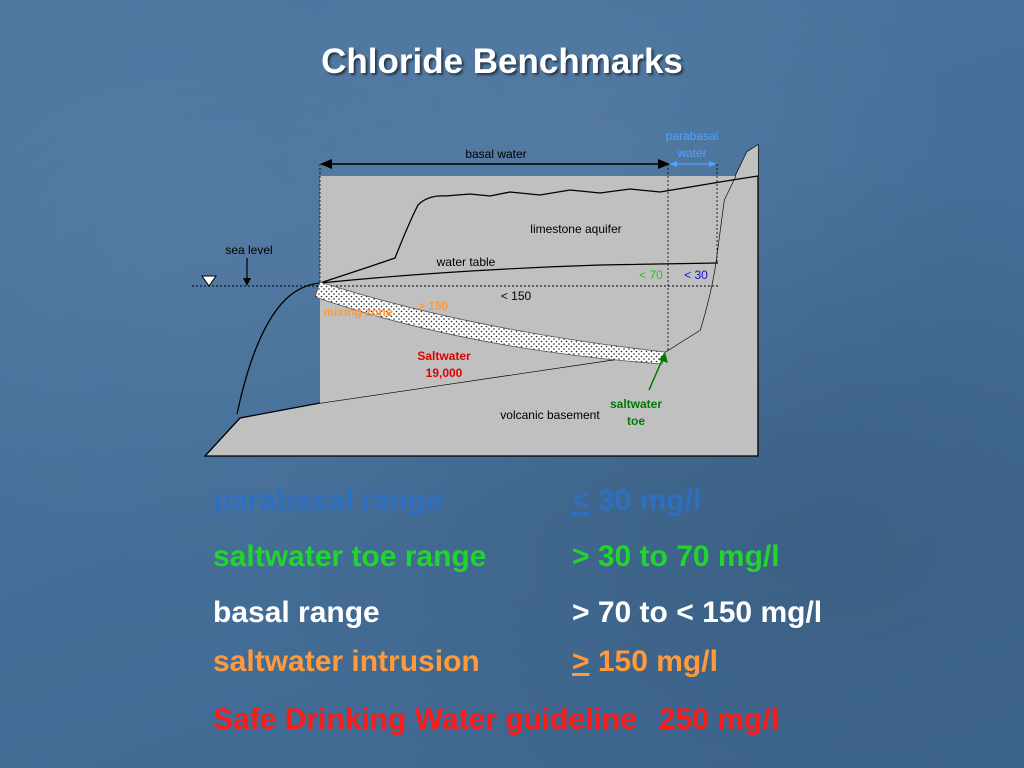 The image size is (1024, 768). I want to click on benchmark-value: > 70 to < 150 mg/l, so click(697, 612).